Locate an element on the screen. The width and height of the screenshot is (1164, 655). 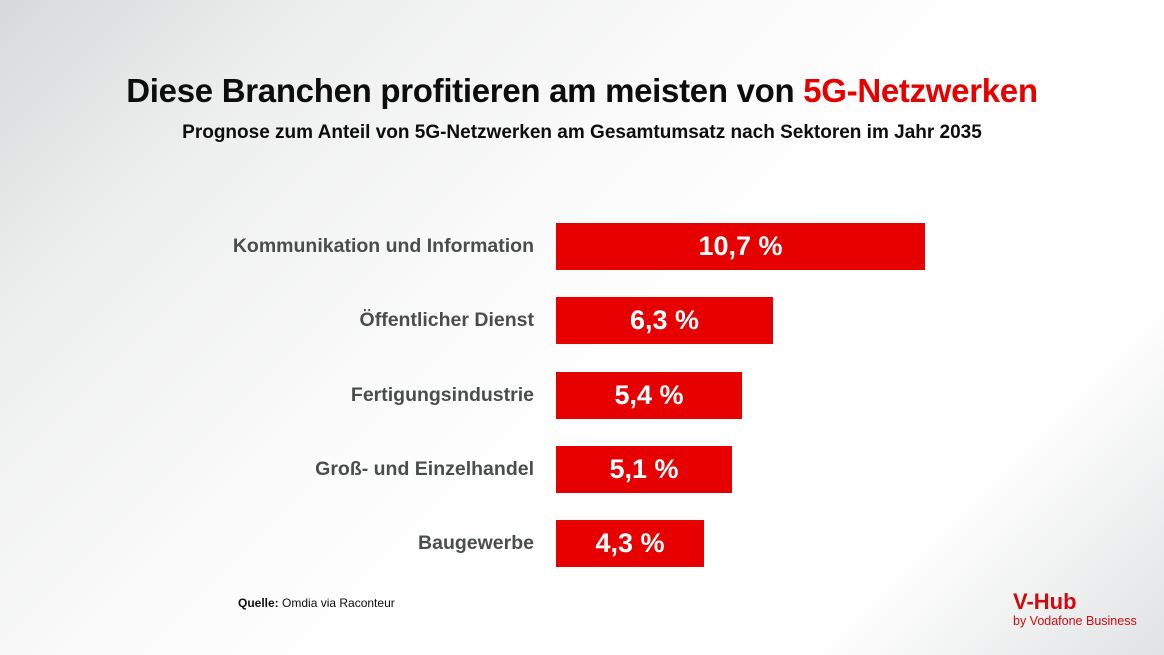
bar-value-label: 5,4 % is located at coordinates (649, 394).